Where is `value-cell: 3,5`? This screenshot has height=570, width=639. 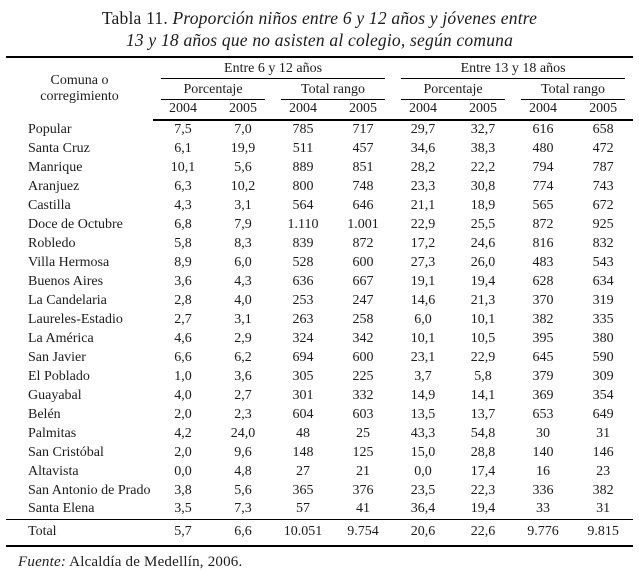 value-cell: 3,5 is located at coordinates (183, 509).